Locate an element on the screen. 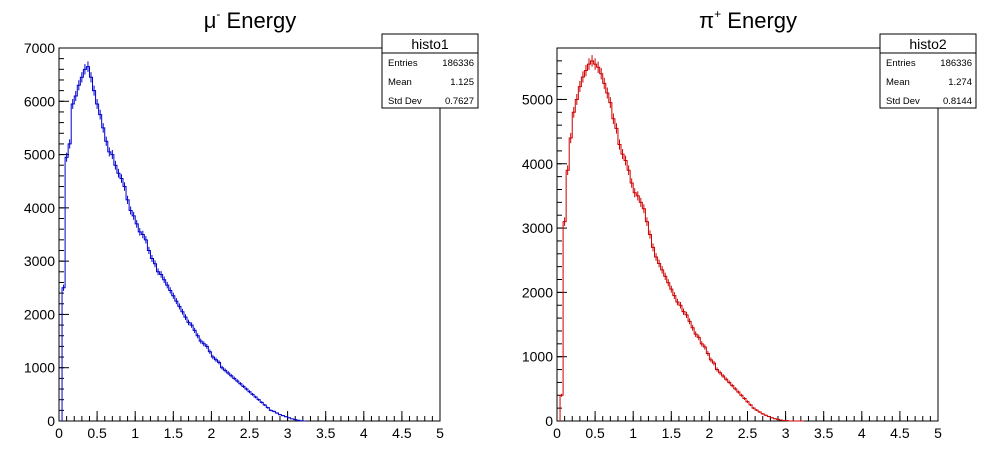 This screenshot has height=472, width=996. left-chart-title: μ- Energy is located at coordinates (250, 20).